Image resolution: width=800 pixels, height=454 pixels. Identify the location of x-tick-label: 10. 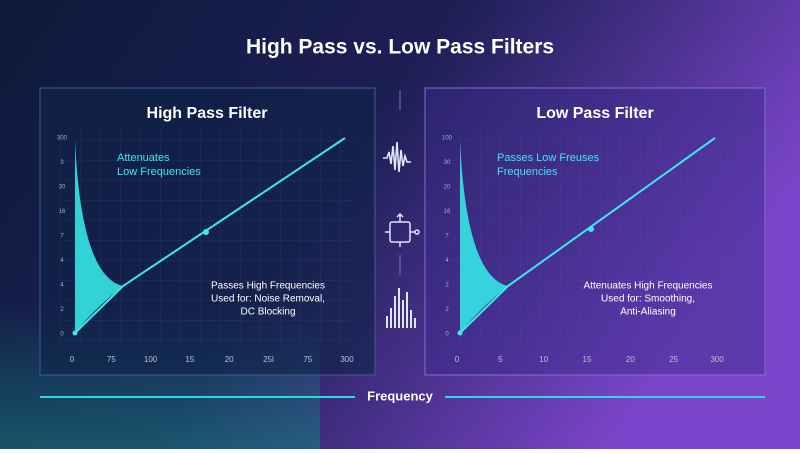
(543, 359).